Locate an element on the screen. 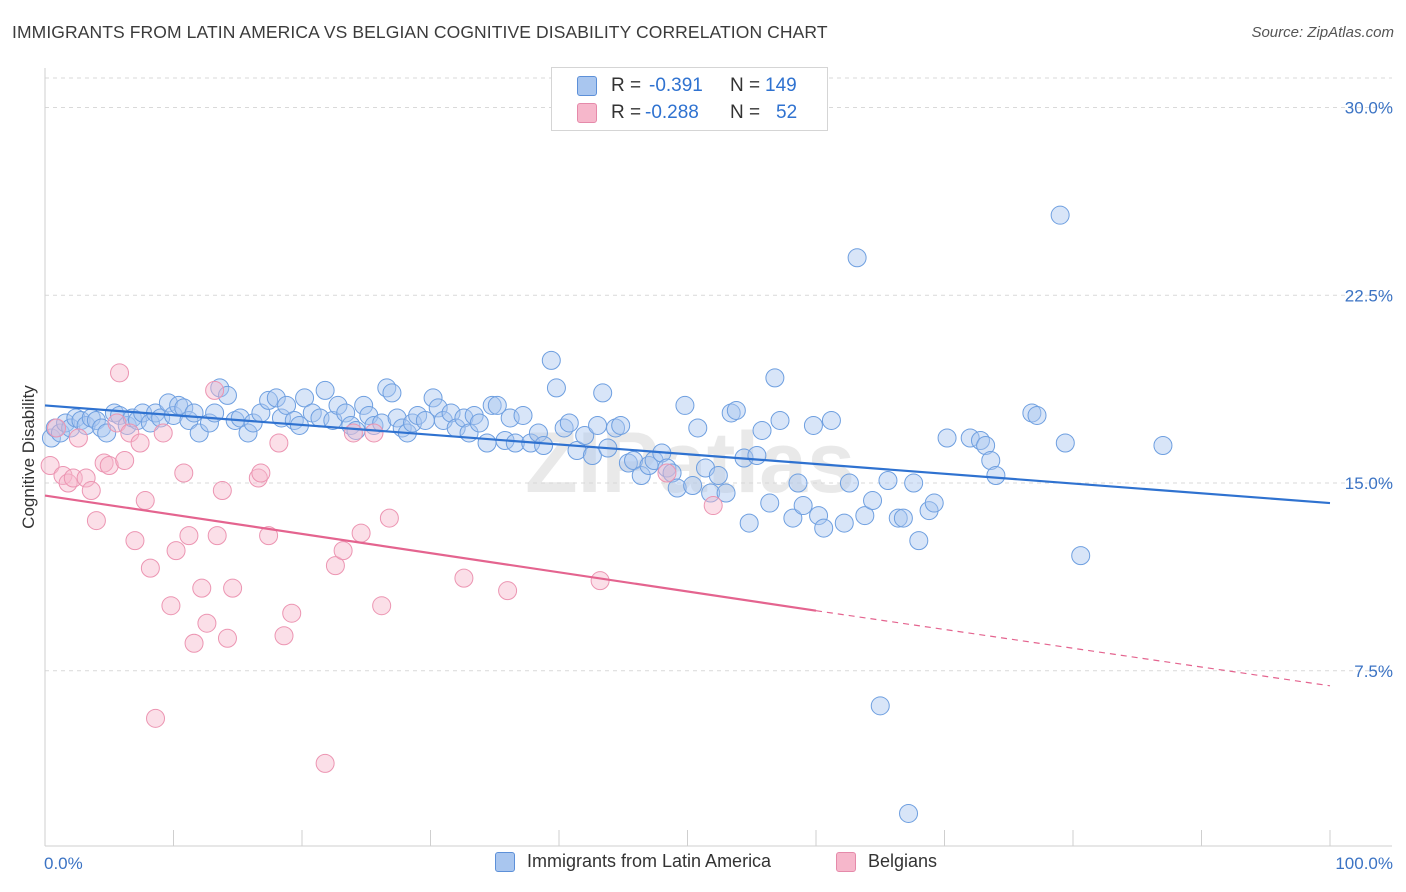 The image size is (1406, 892). legend-row-latin-america: R = -0.391 N = 149 is located at coordinates (689, 86).